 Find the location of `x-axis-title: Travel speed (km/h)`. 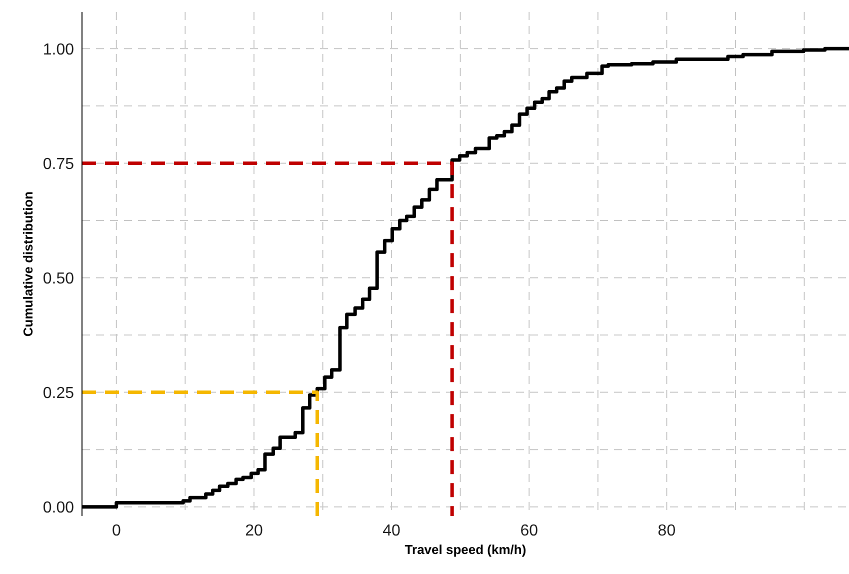

x-axis-title: Travel speed (km/h) is located at coordinates (465, 549).